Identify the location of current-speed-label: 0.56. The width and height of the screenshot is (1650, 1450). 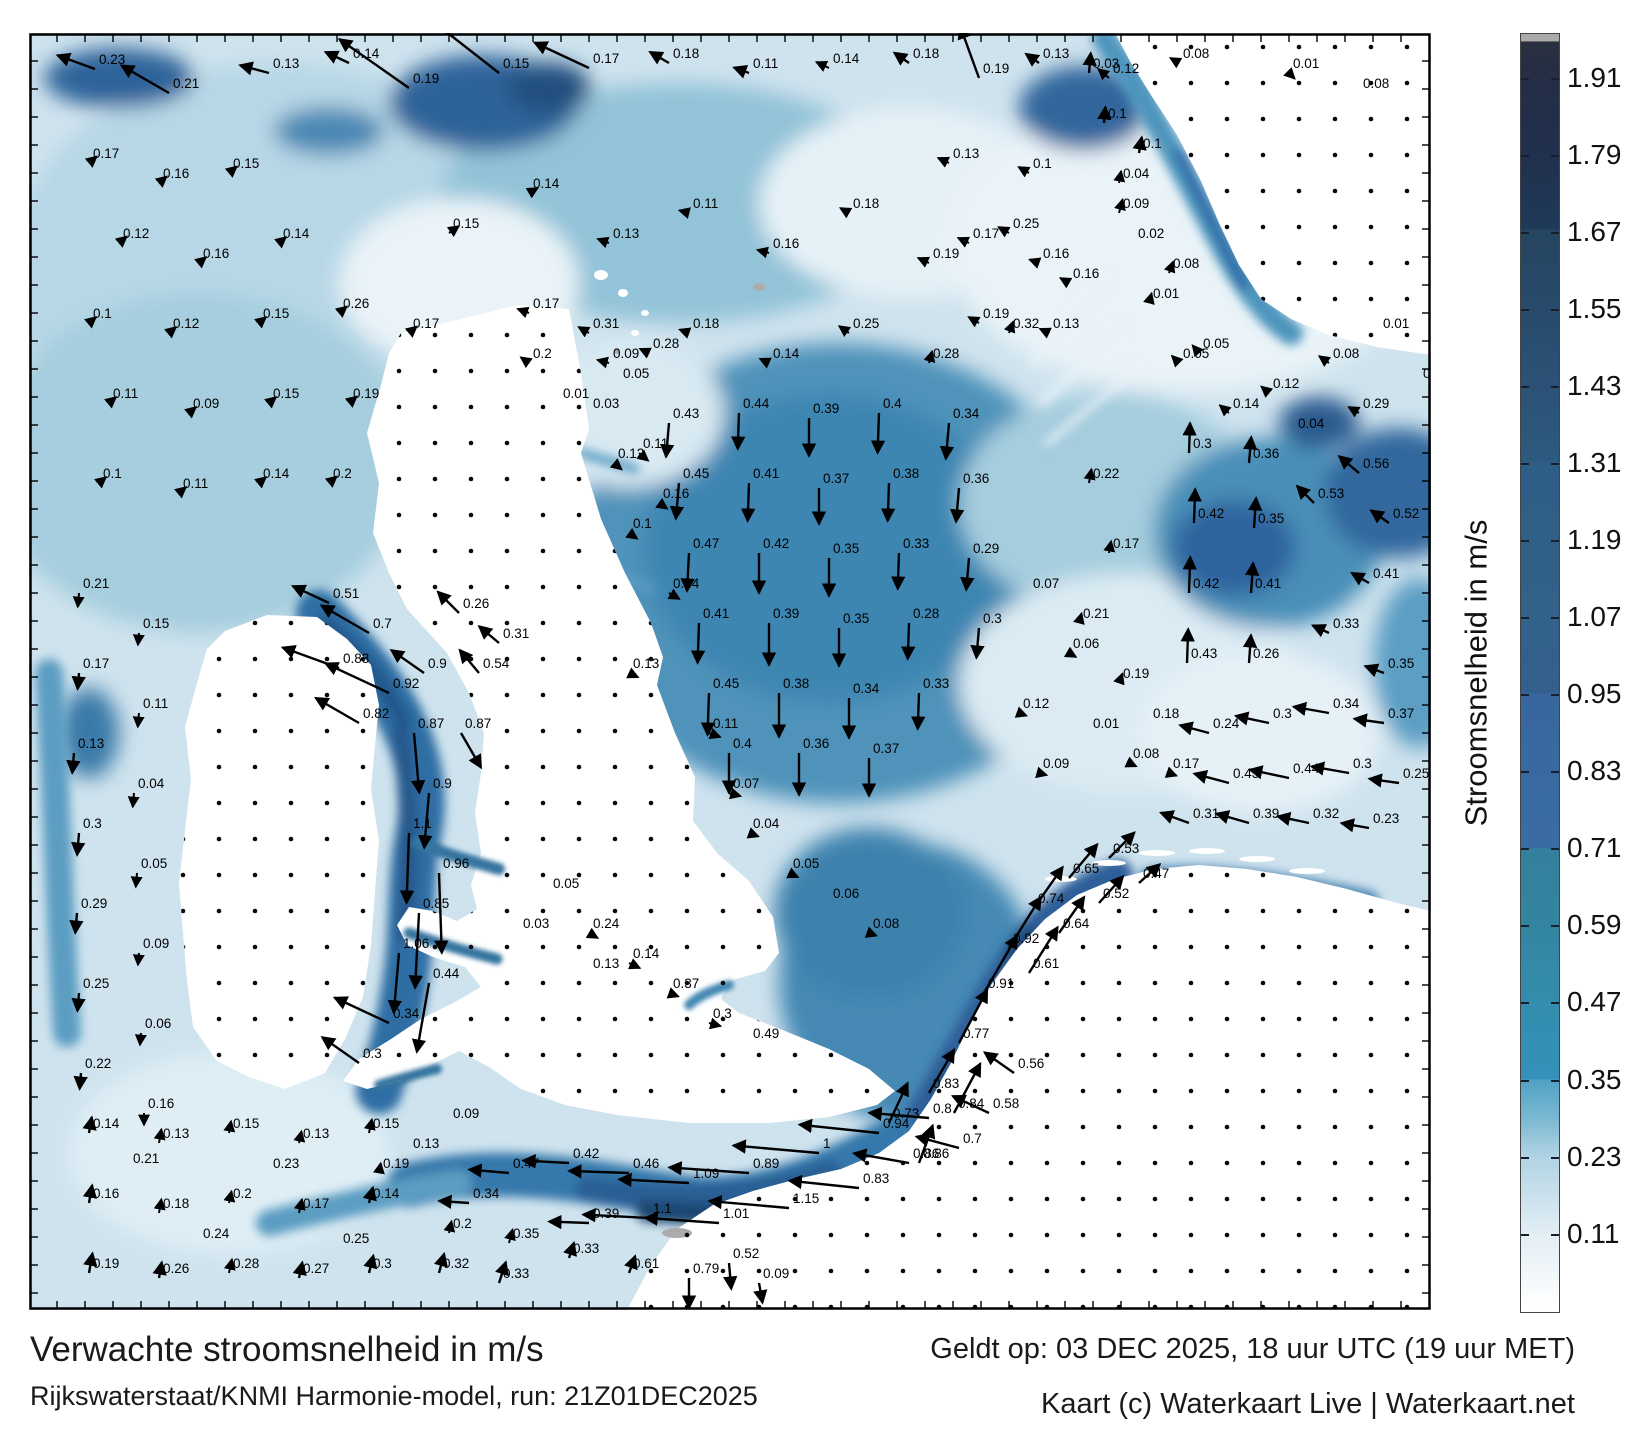
(1376, 463).